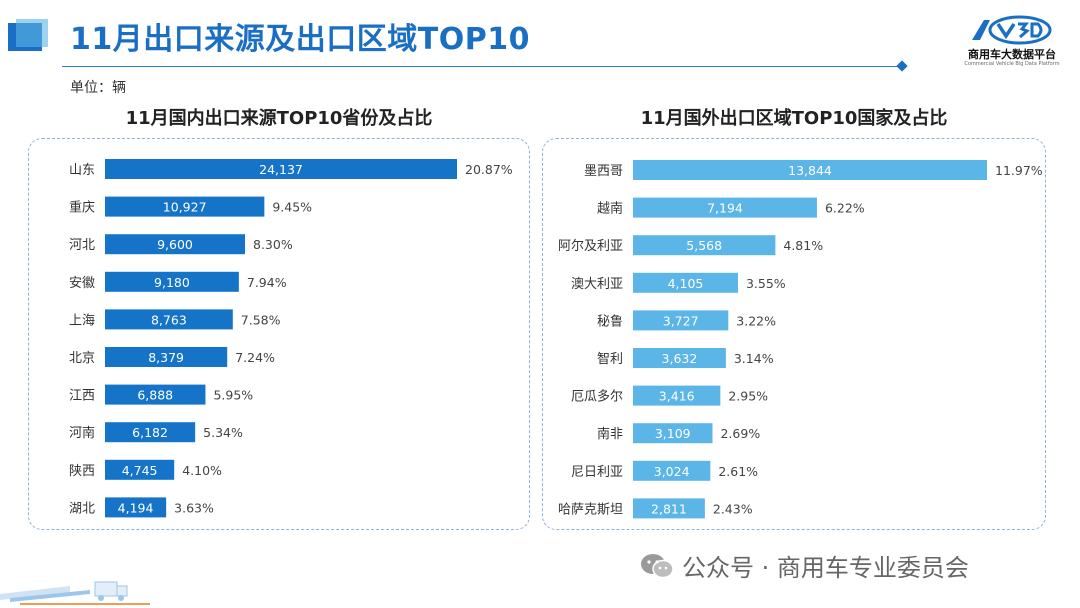 The image size is (1080, 608). Describe the element at coordinates (98, 88) in the screenshot. I see `unit-label: 单位：辆` at that location.